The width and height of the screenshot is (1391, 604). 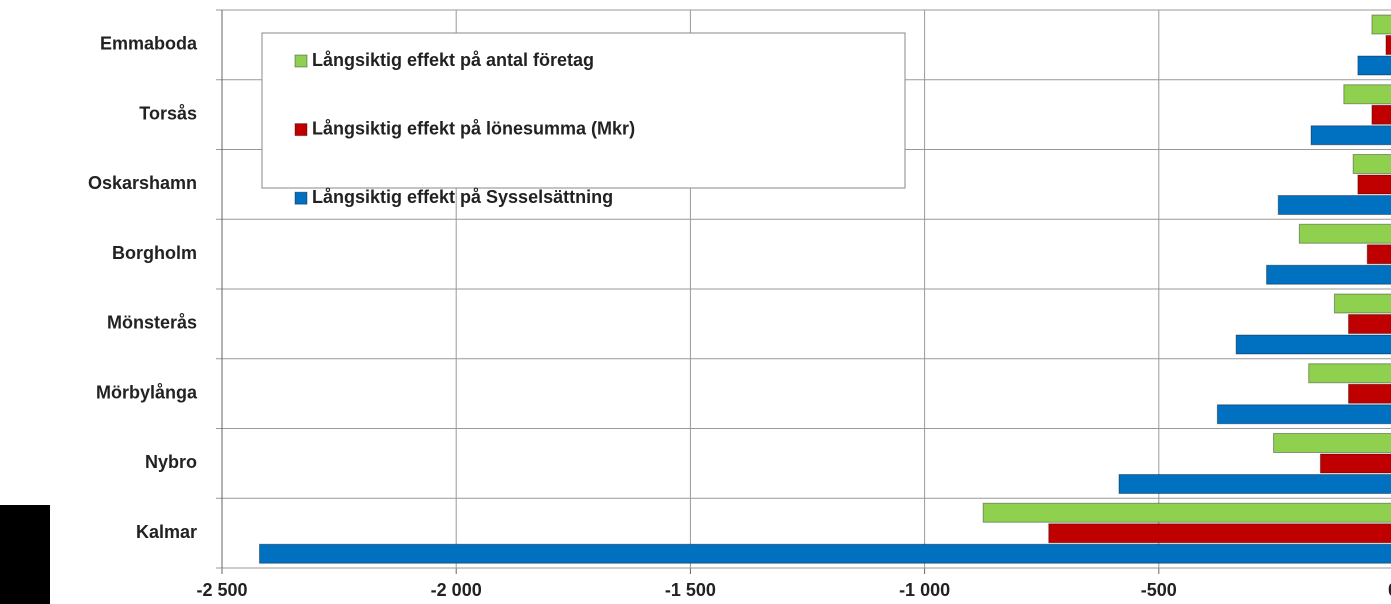 What do you see at coordinates (453, 60) in the screenshot?
I see `legend-label: Långsiktig effekt på antal företag` at bounding box center [453, 60].